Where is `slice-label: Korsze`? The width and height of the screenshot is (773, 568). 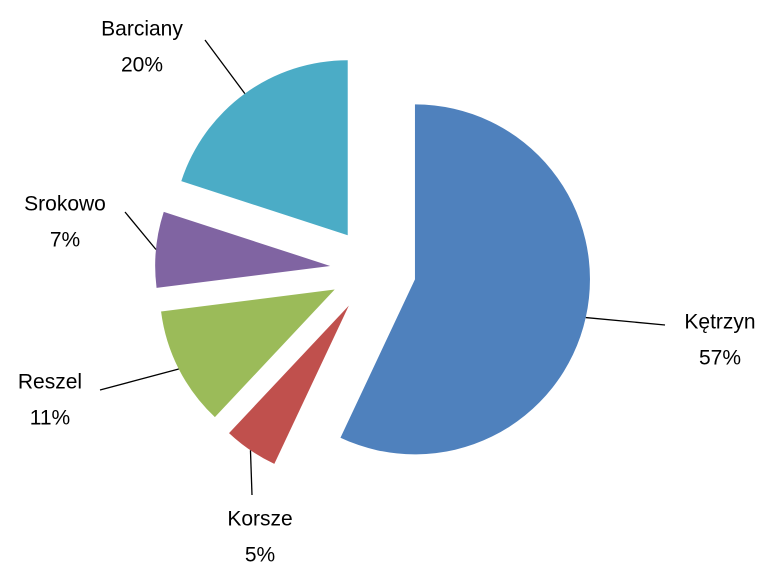 slice-label: Korsze is located at coordinates (259, 519).